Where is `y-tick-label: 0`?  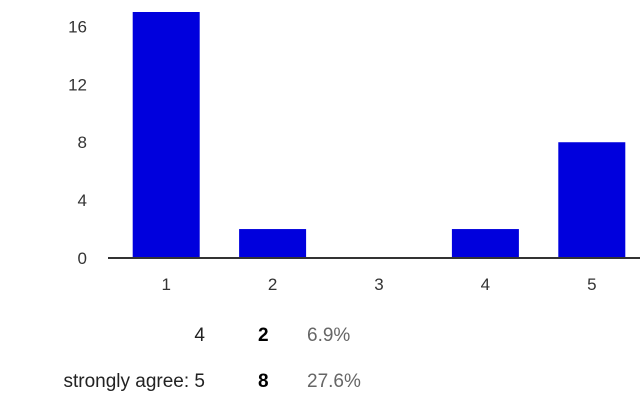 y-tick-label: 0 is located at coordinates (82, 258).